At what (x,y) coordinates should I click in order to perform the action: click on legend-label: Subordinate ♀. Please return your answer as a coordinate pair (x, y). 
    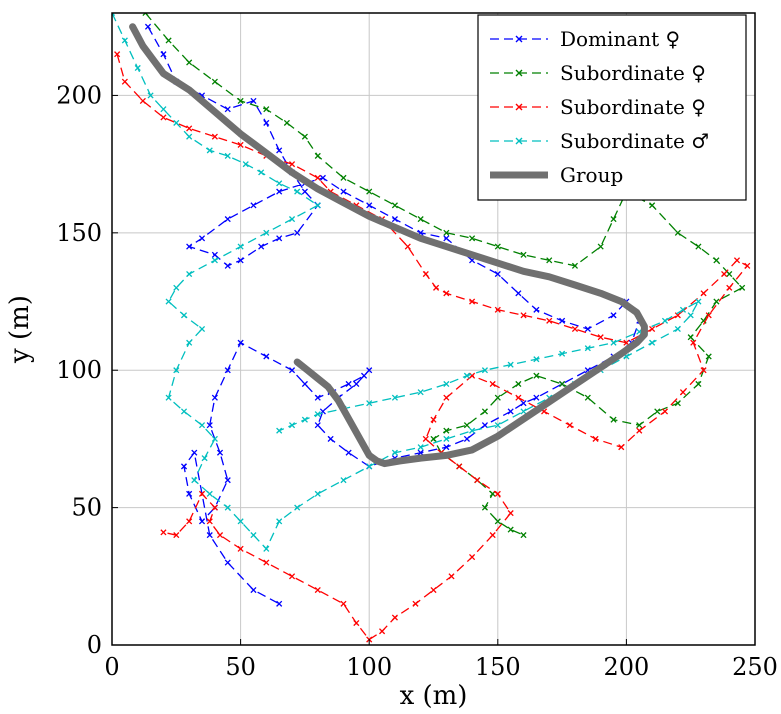
    Looking at the image, I should click on (633, 73).